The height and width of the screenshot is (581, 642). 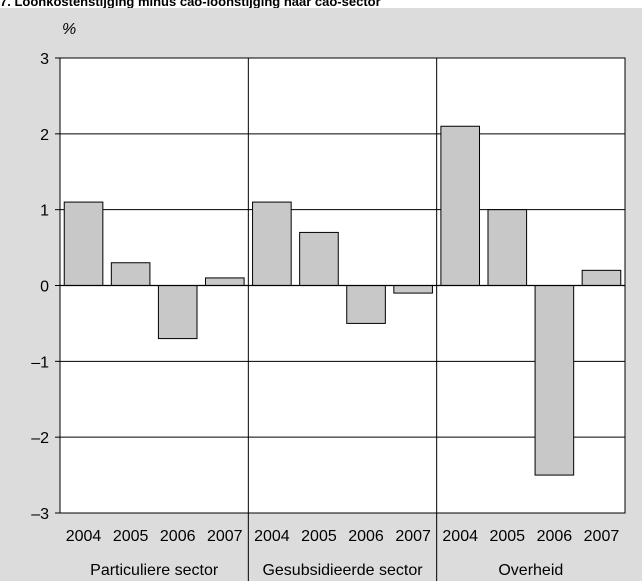 What do you see at coordinates (342, 570) in the screenshot?
I see `group-label: Gesubsidieerde sector` at bounding box center [342, 570].